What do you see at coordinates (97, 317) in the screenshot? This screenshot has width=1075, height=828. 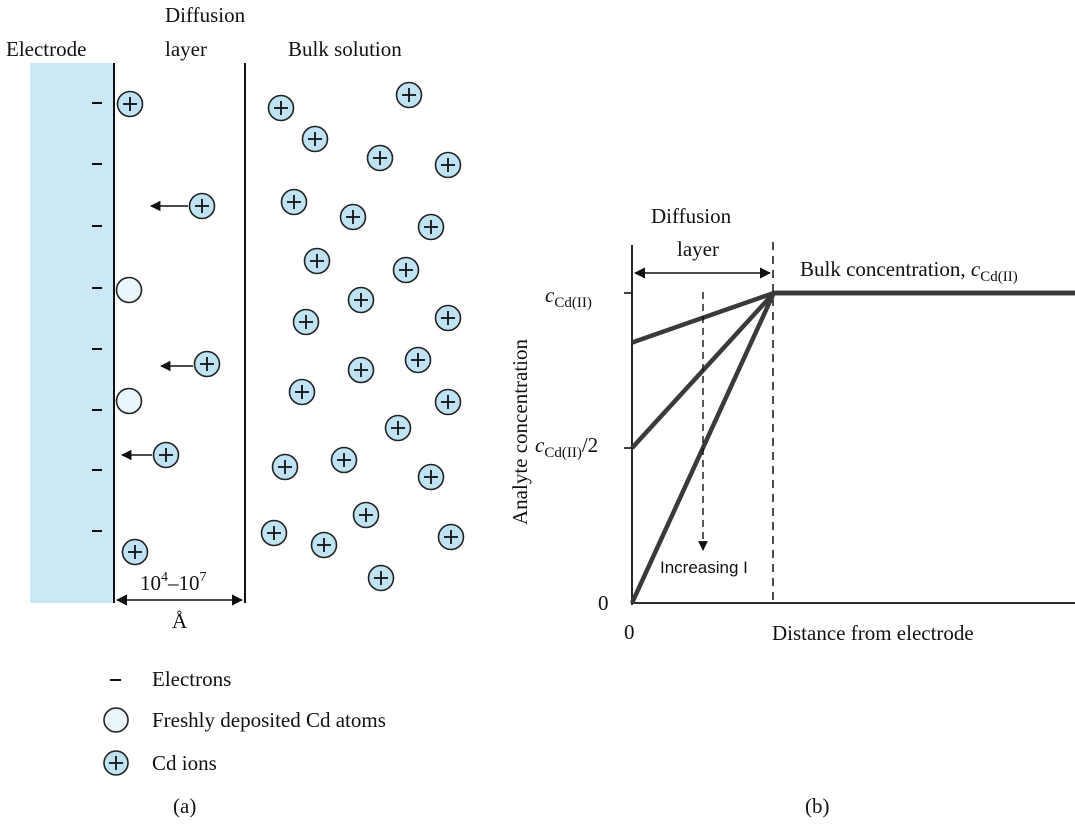 I see `electron-markers` at bounding box center [97, 317].